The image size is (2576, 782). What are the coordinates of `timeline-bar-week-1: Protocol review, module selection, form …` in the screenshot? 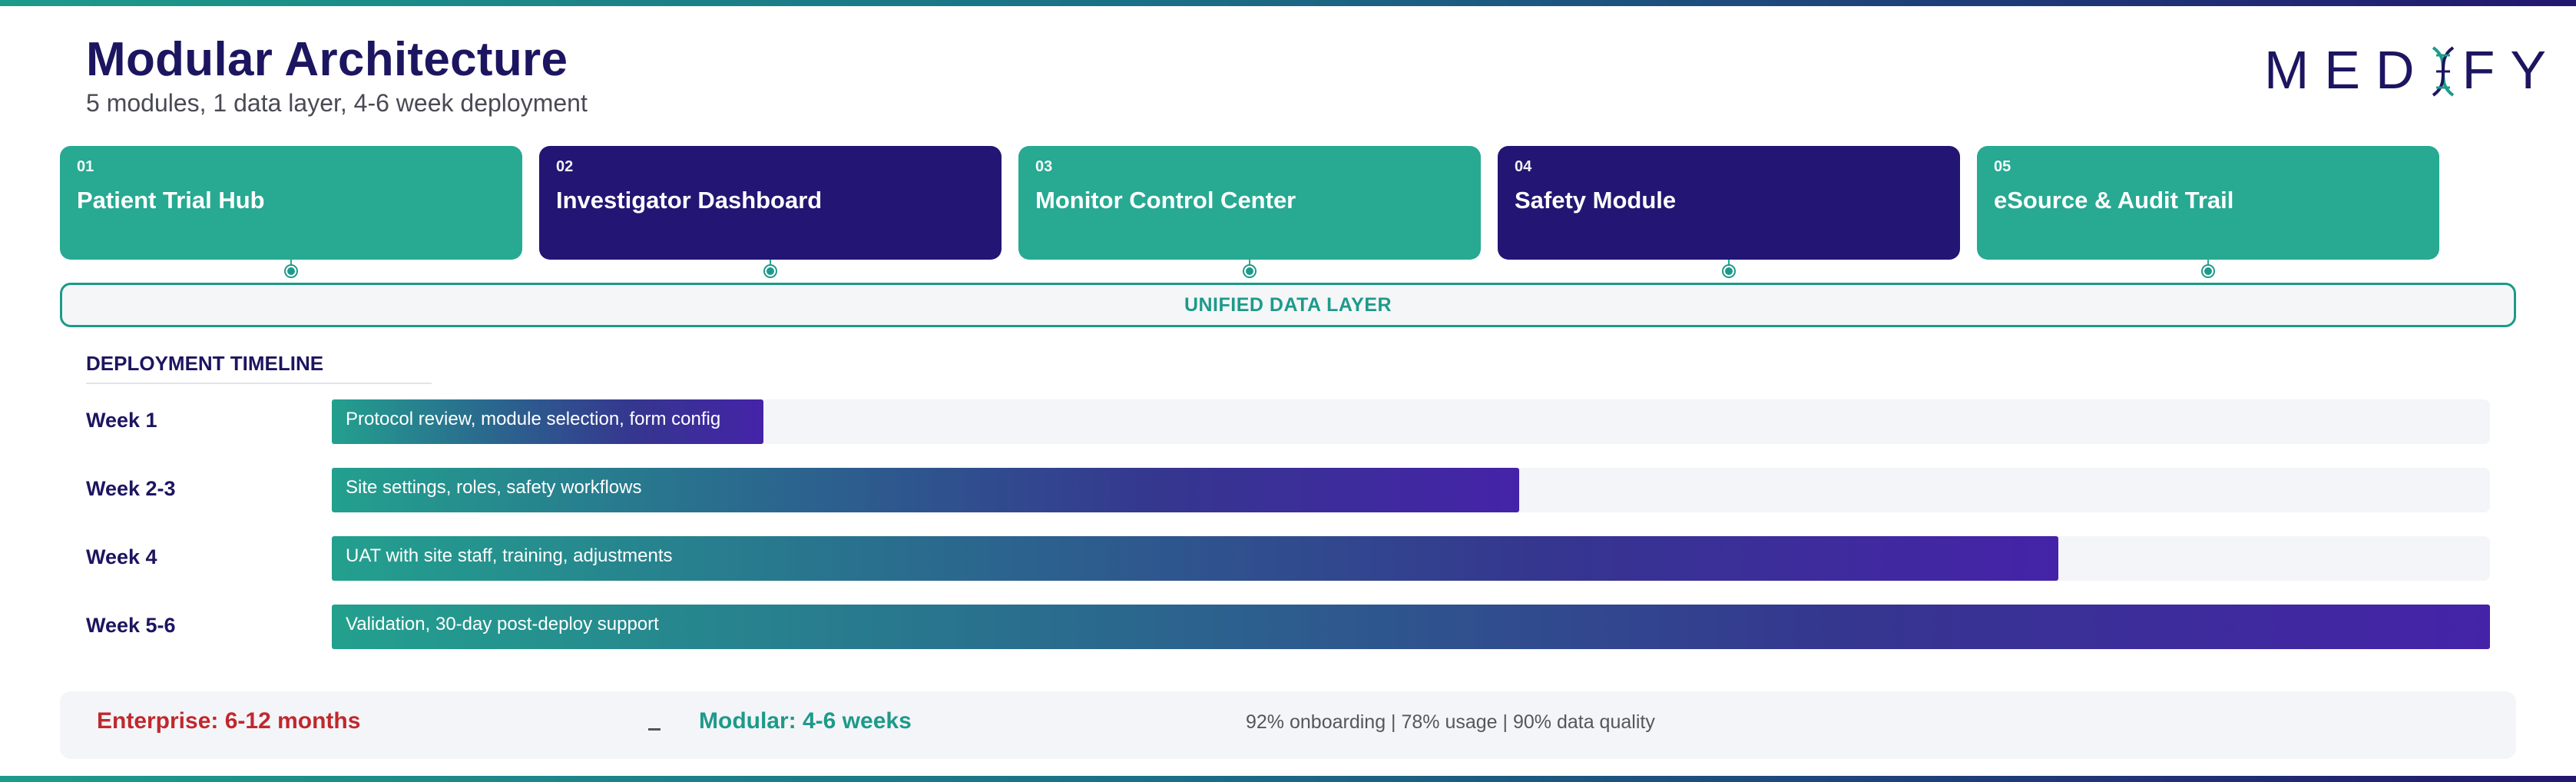 It's located at (547, 421).